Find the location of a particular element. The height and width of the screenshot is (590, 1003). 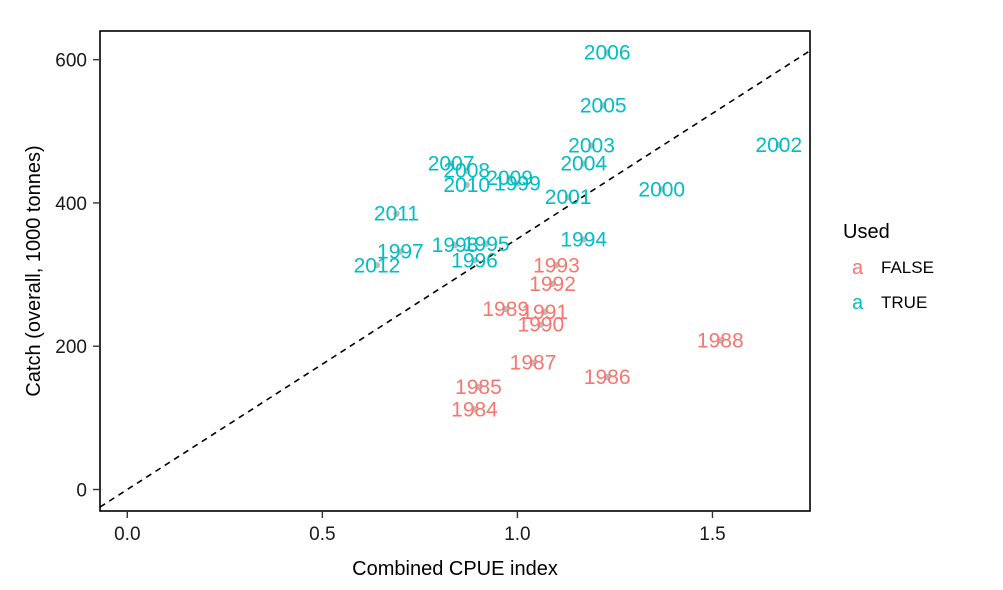

point-label: 1986 is located at coordinates (607, 377).